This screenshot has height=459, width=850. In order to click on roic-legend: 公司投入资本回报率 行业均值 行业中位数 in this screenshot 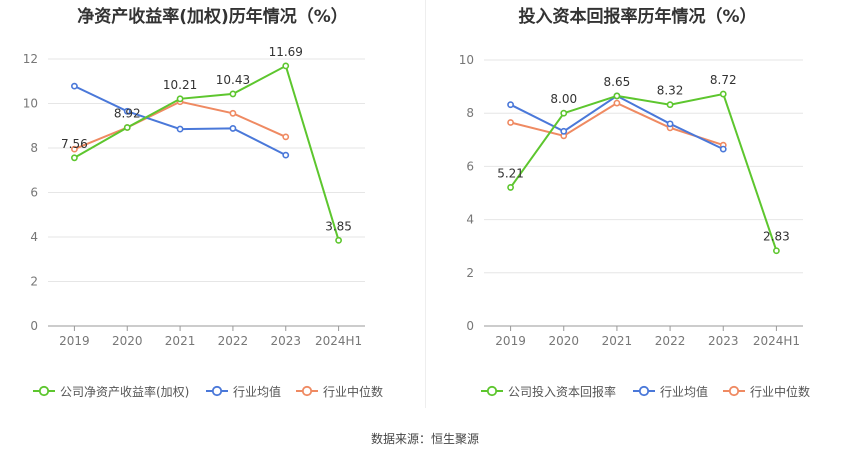, I will do `click(637, 391)`.